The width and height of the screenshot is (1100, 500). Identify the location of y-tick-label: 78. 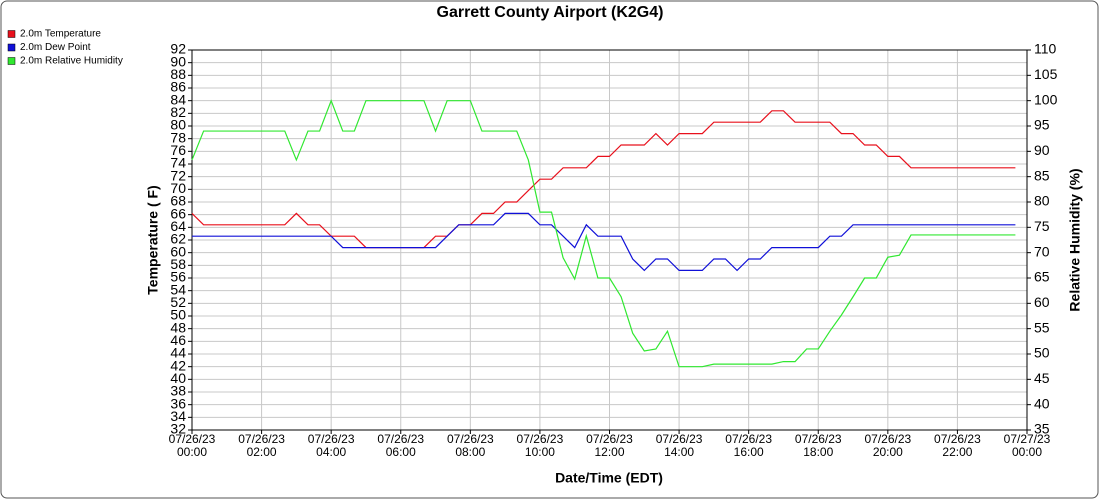
(178, 137).